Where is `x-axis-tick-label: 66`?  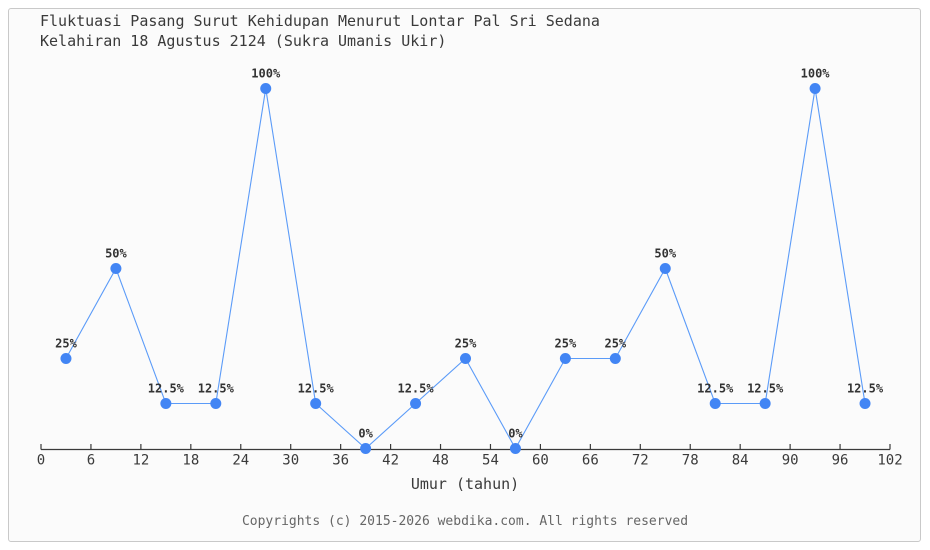
x-axis-tick-label: 66 is located at coordinates (590, 461).